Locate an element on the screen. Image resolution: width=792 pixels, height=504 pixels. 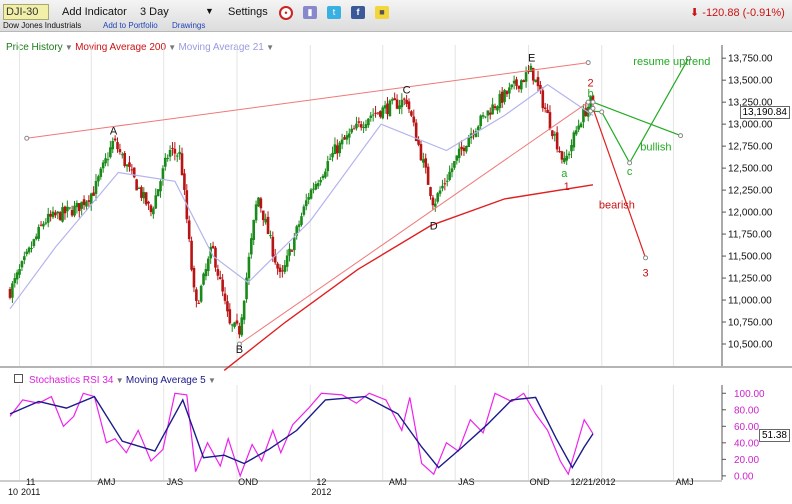
note-icon: ■ is located at coordinates (382, 12).